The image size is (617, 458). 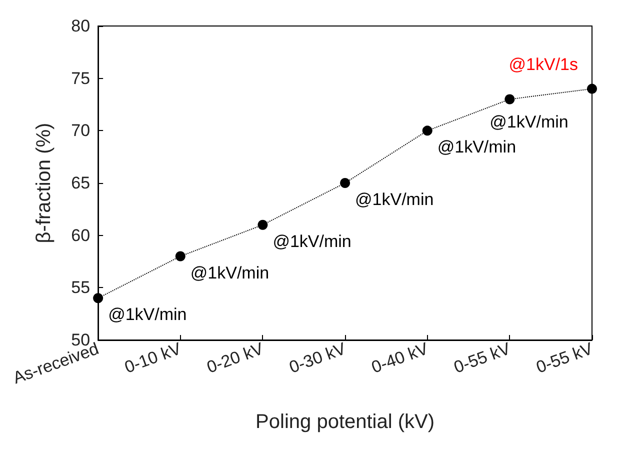 I want to click on y-axis-title: β-fraction (%), so click(x=44, y=183).